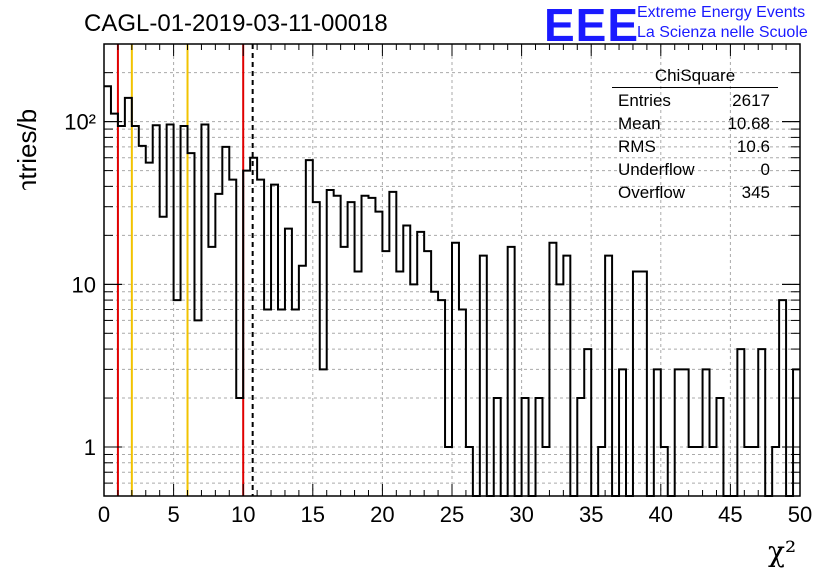 The width and height of the screenshot is (836, 572). What do you see at coordinates (695, 100) in the screenshot?
I see `stats-row: Entries 2617` at bounding box center [695, 100].